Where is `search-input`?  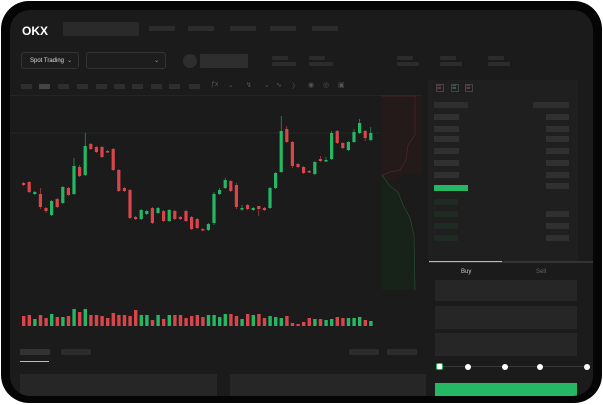 search-input is located at coordinates (101, 29).